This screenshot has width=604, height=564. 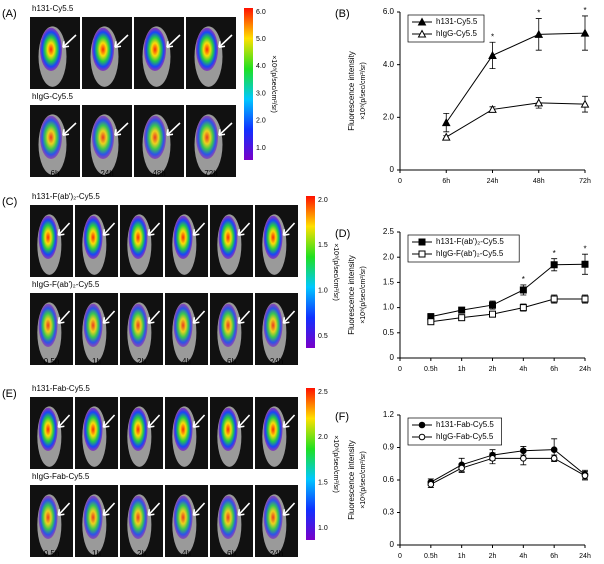 What do you see at coordinates (389, 414) in the screenshot?
I see `y-tick-label: 1.2` at bounding box center [389, 414].